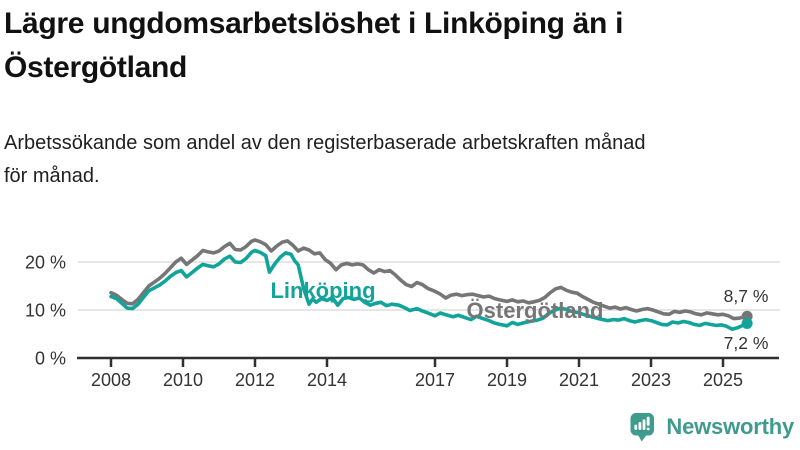 The height and width of the screenshot is (450, 800). I want to click on page-subtitle-line-2: för månad., so click(52, 176).